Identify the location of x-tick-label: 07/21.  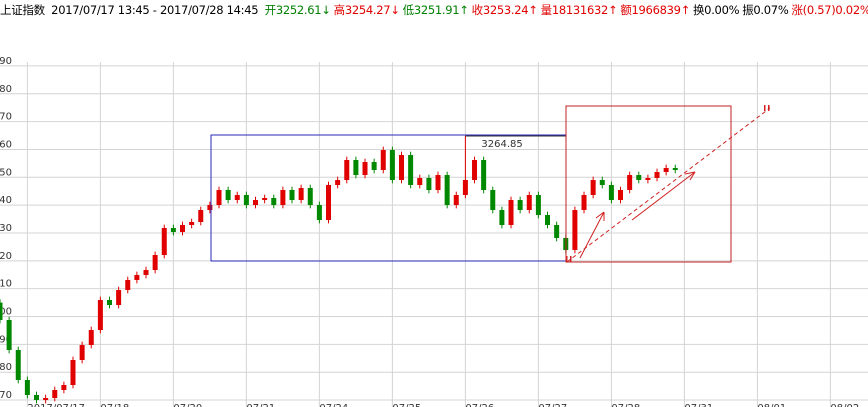
(260, 405).